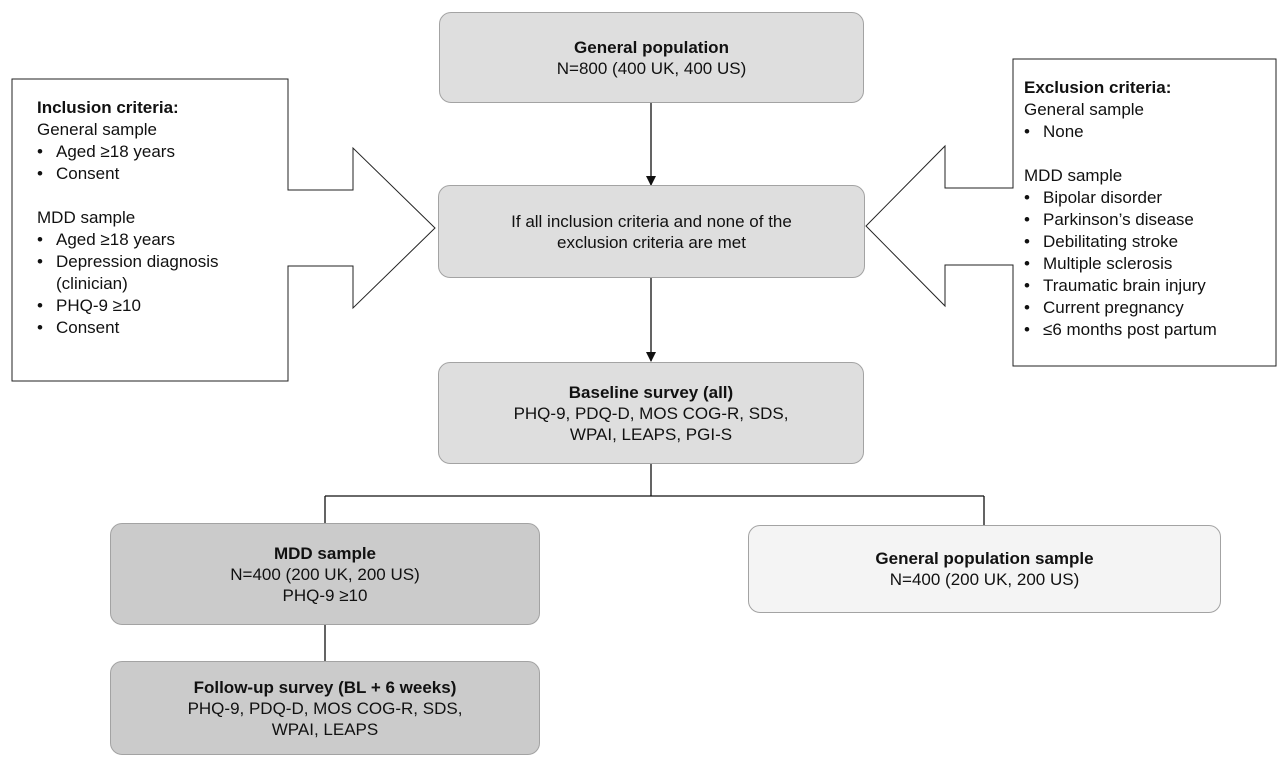 The height and width of the screenshot is (760, 1288). I want to click on exclusion-mdd-item: ≤6 months post partum, so click(1149, 330).